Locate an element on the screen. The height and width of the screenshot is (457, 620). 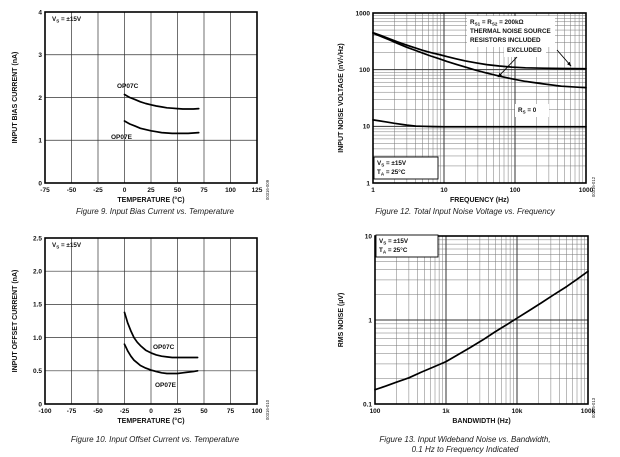
svg-text: RS1 = RS2 = 200kΩ is located at coordinates (497, 23).